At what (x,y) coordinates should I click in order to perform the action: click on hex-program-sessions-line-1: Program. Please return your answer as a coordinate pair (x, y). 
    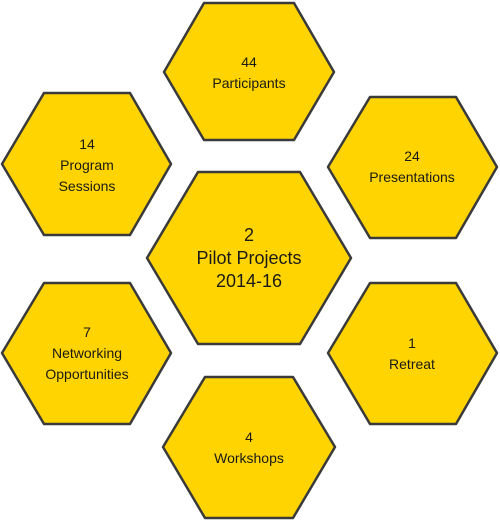
    Looking at the image, I should click on (87, 165).